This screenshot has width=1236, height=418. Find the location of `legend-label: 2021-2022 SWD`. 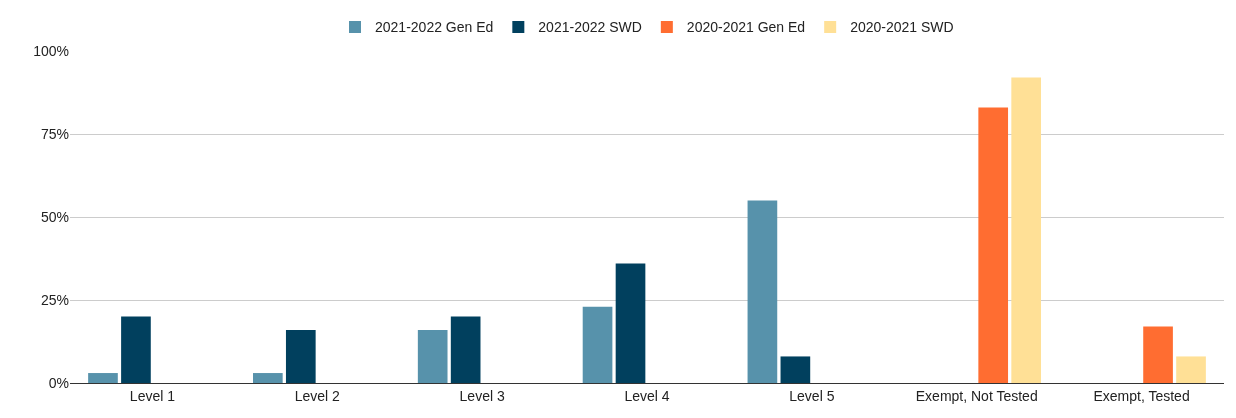

legend-label: 2021-2022 SWD is located at coordinates (590, 27).